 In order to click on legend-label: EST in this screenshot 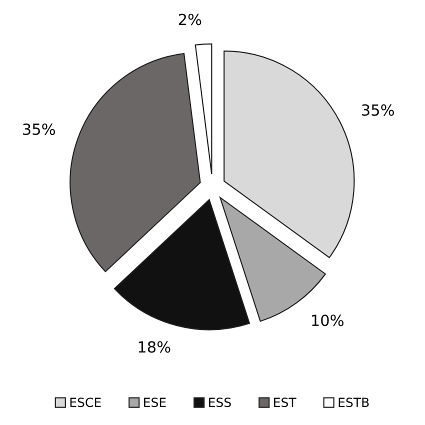, I will do `click(285, 403)`.